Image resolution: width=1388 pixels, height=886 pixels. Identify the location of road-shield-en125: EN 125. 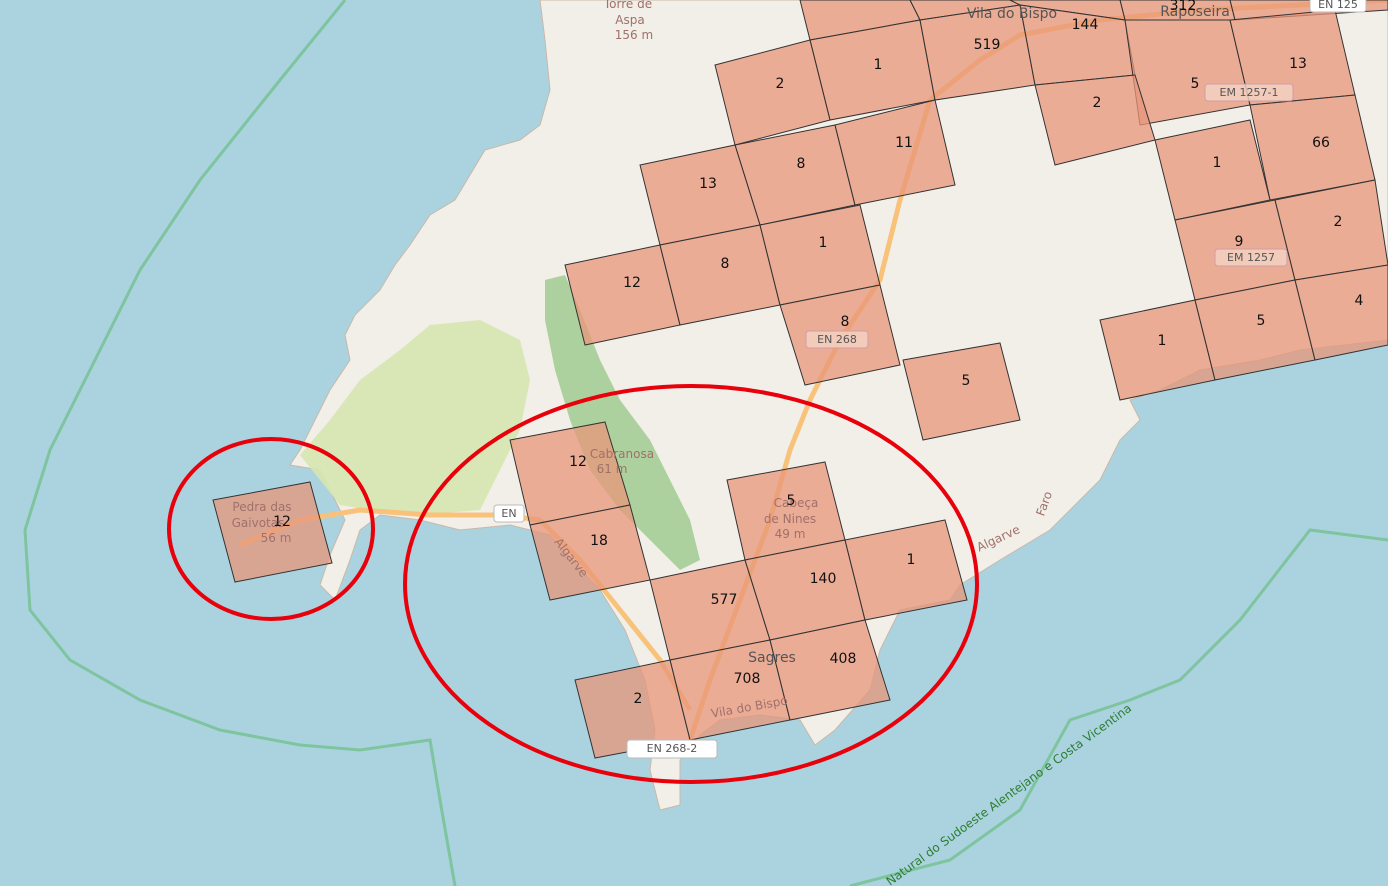
(1338, 6).